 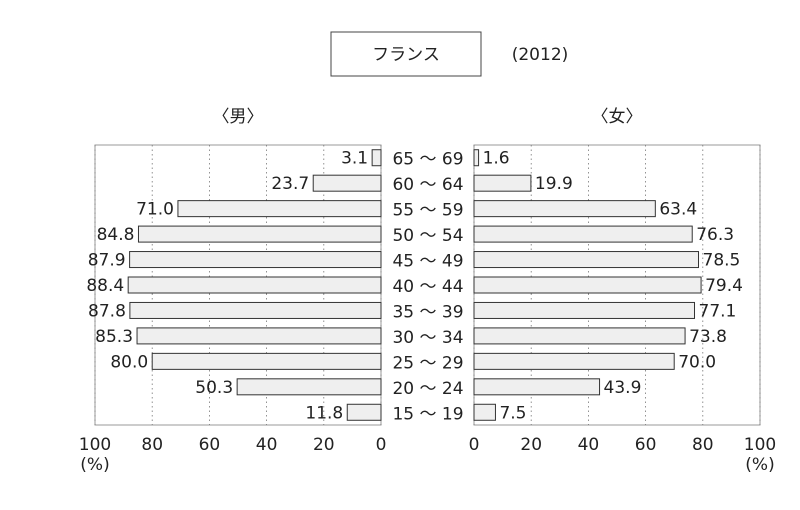 What do you see at coordinates (697, 362) in the screenshot?
I see `value-label: 70.0` at bounding box center [697, 362].